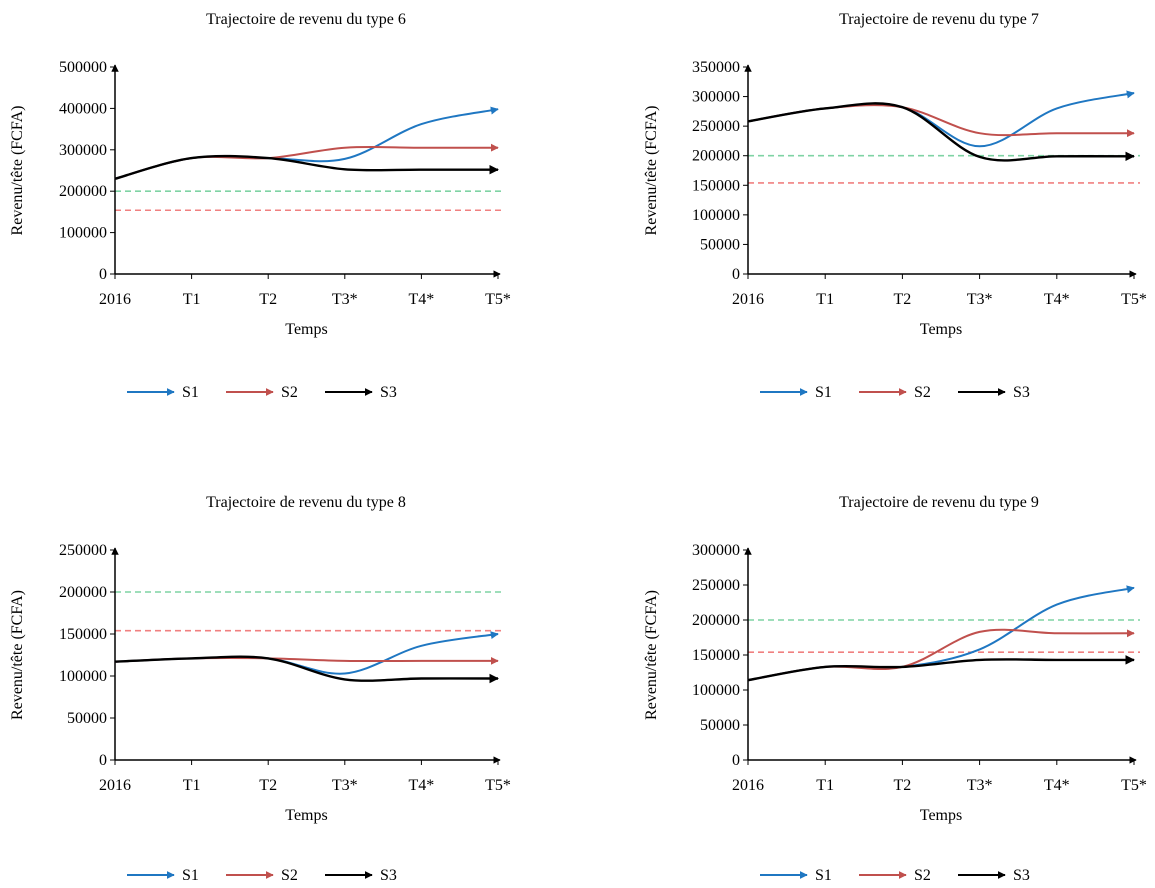  What do you see at coordinates (306, 502) in the screenshot?
I see `chart-title: Trajectoire de revenu du type 8` at bounding box center [306, 502].